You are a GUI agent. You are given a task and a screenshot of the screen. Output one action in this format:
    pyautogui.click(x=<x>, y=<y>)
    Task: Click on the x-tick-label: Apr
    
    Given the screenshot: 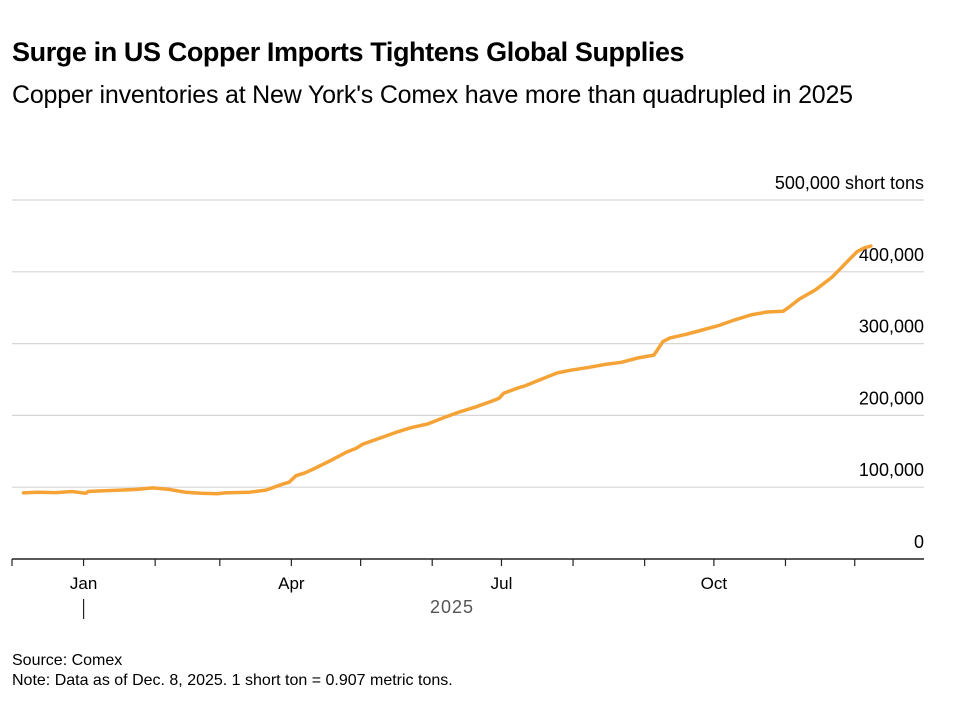 What is the action you would take?
    pyautogui.click(x=291, y=583)
    